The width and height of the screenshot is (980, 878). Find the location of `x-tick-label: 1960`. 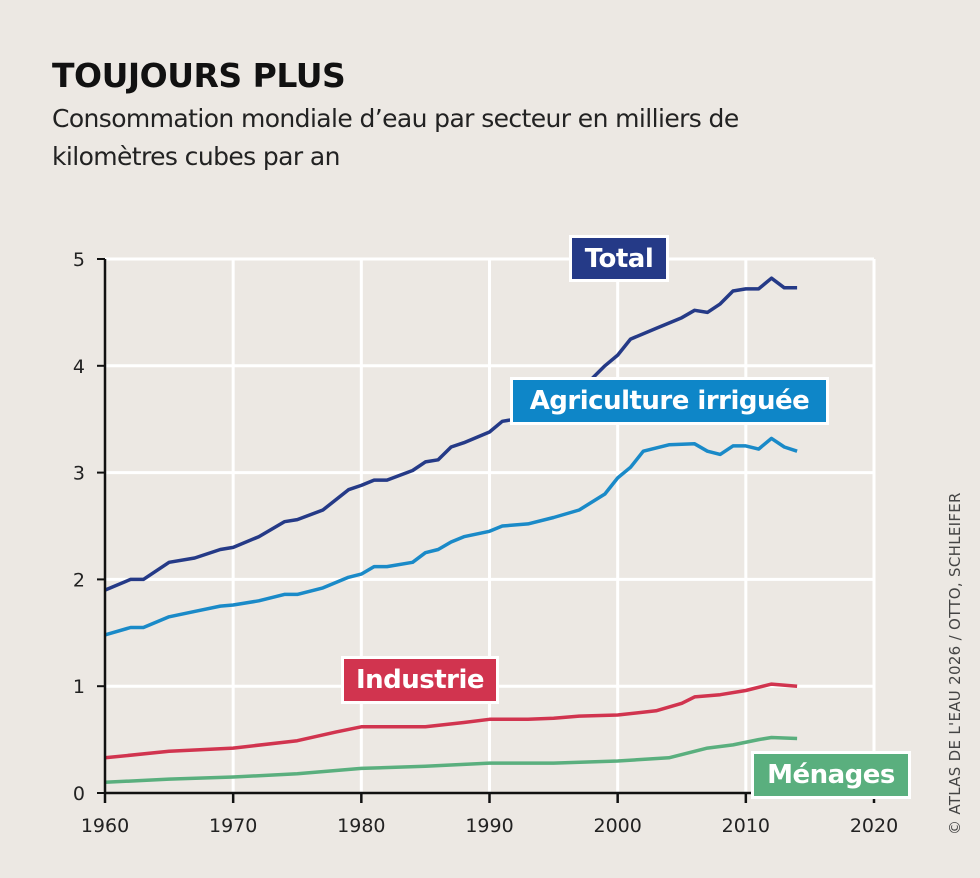

x-tick-label: 1960 is located at coordinates (105, 826).